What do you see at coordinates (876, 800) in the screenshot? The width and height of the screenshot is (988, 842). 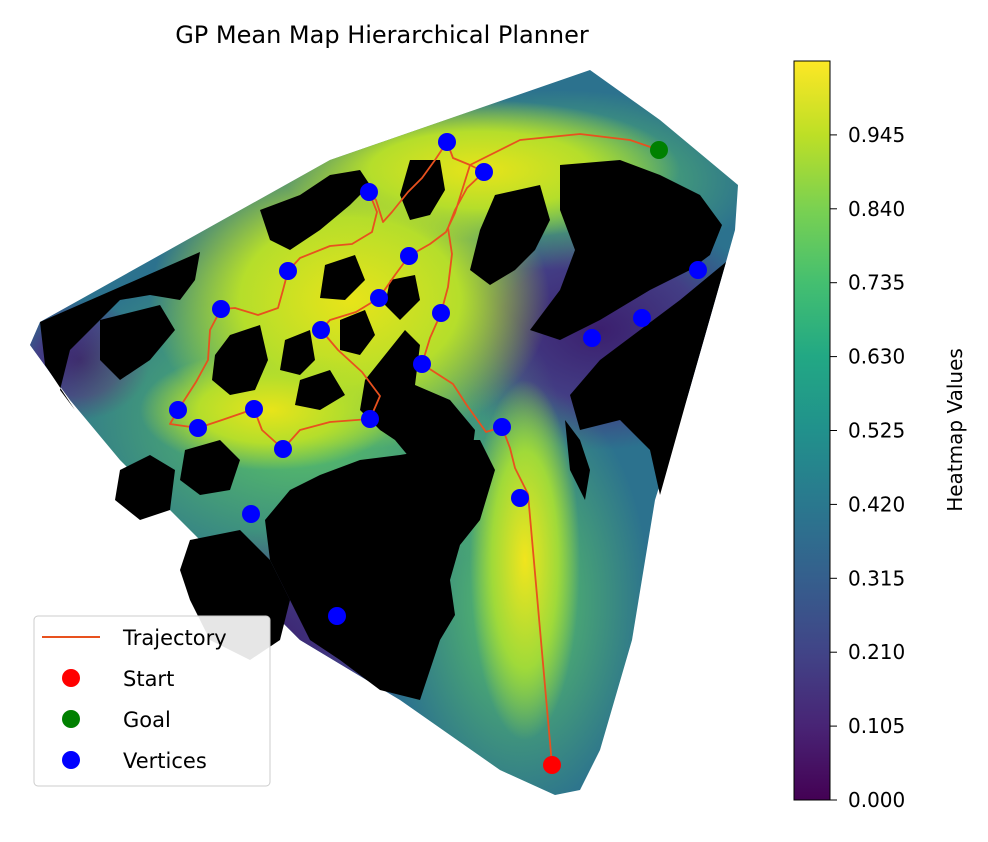 I see `colorbar-tick-label: 0.000` at bounding box center [876, 800].